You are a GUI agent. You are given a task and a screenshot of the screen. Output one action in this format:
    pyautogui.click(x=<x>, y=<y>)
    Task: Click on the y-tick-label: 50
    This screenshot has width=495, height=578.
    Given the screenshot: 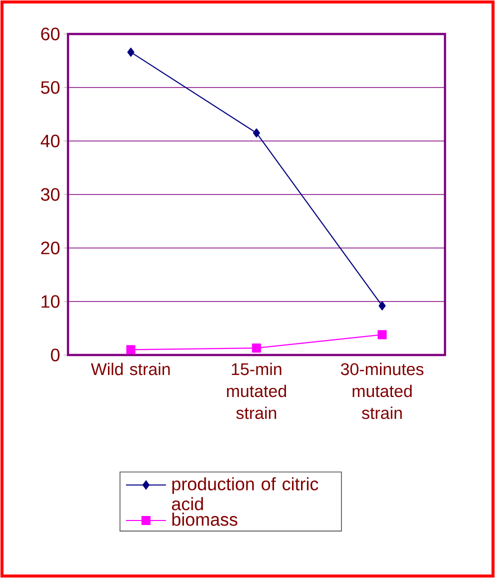 What is the action you would take?
    pyautogui.click(x=50, y=87)
    